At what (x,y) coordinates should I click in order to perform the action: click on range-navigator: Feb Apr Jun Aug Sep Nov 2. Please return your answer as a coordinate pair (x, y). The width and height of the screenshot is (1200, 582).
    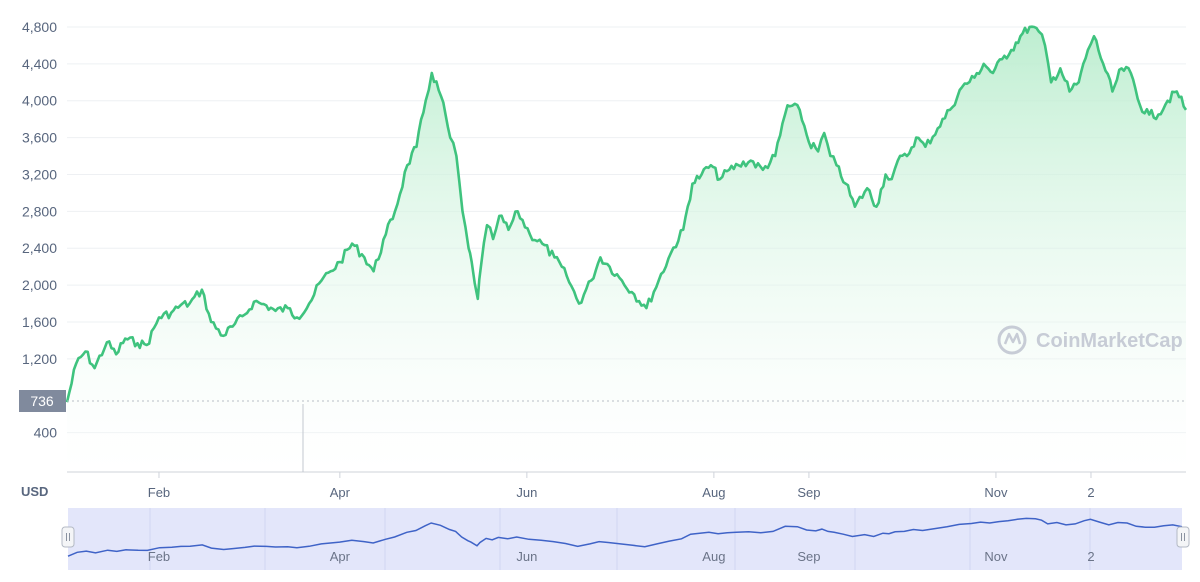
    Looking at the image, I should click on (625, 539).